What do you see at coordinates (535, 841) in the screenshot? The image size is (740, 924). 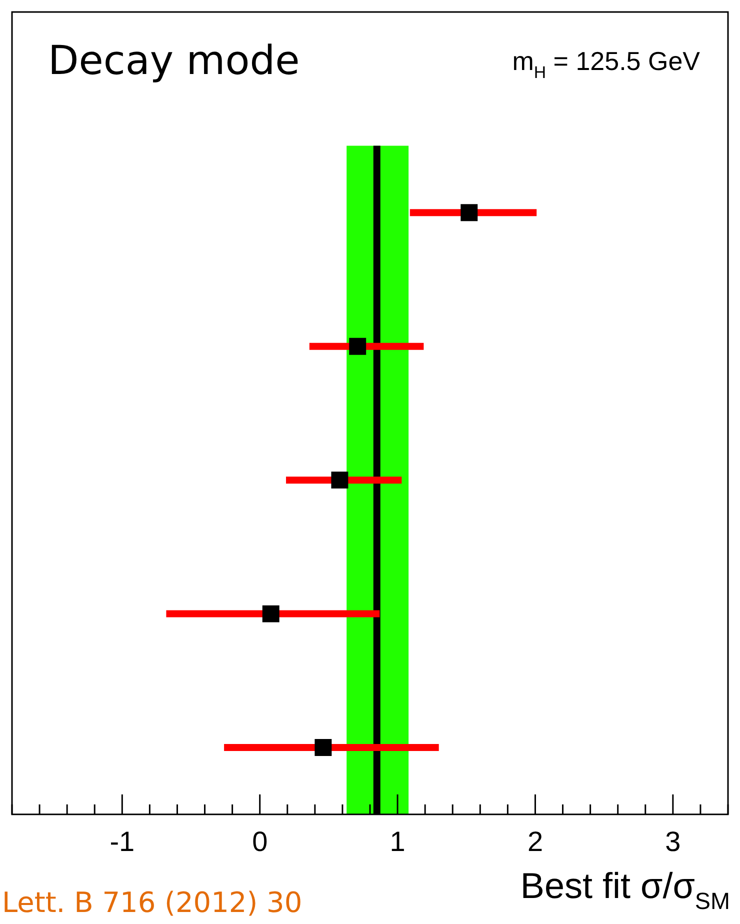 I see `x-tick-label: 2` at bounding box center [535, 841].